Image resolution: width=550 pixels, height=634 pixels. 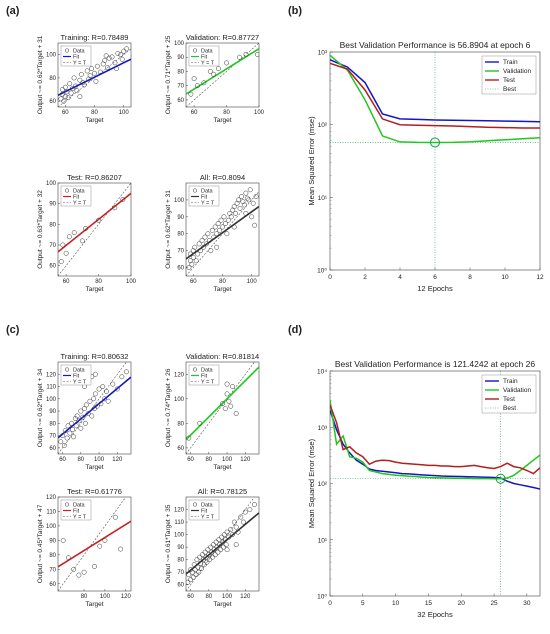 What do you see at coordinates (517, 390) in the screenshot?
I see `legend-entry: Validation` at bounding box center [517, 390].